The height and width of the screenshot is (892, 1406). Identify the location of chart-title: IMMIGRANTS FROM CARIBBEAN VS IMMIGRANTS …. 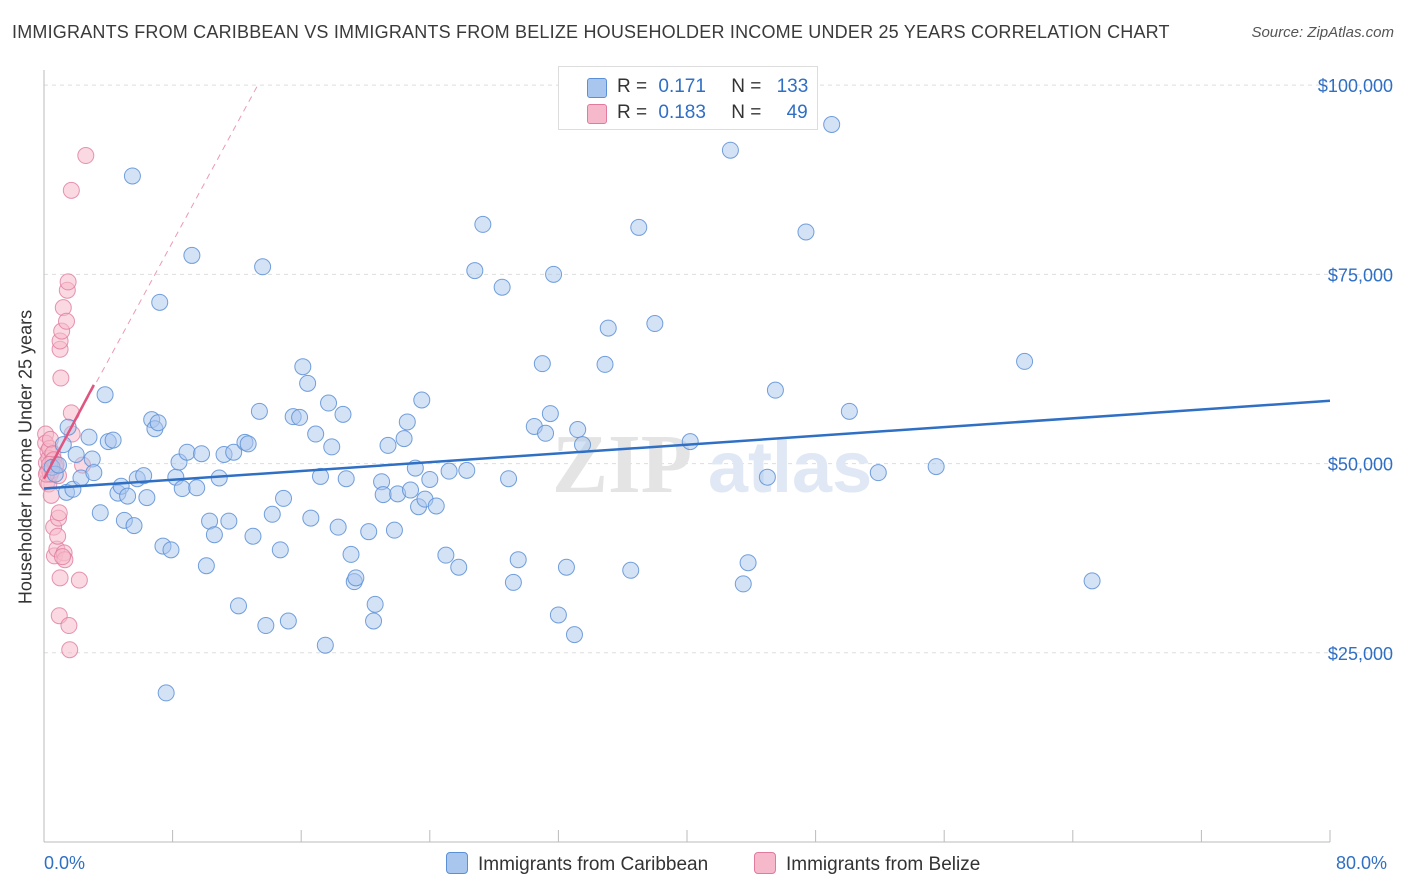
(591, 32).